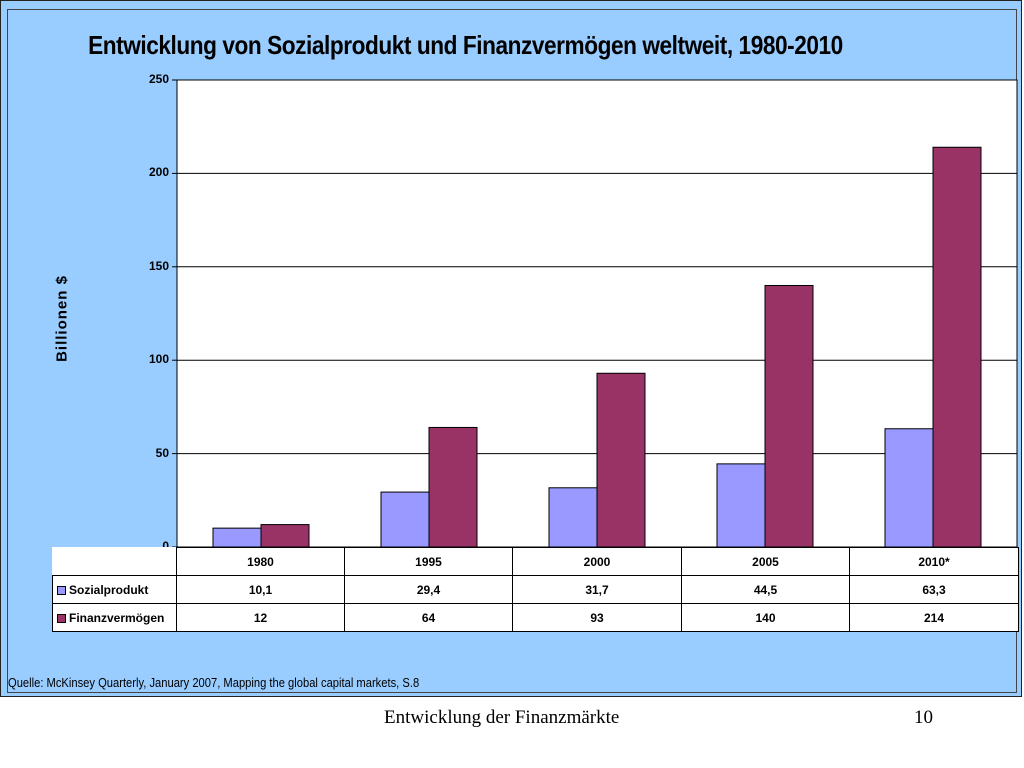 Image resolution: width=1024 pixels, height=768 pixels. What do you see at coordinates (597, 589) in the screenshot?
I see `table-cell: 31,7` at bounding box center [597, 589].